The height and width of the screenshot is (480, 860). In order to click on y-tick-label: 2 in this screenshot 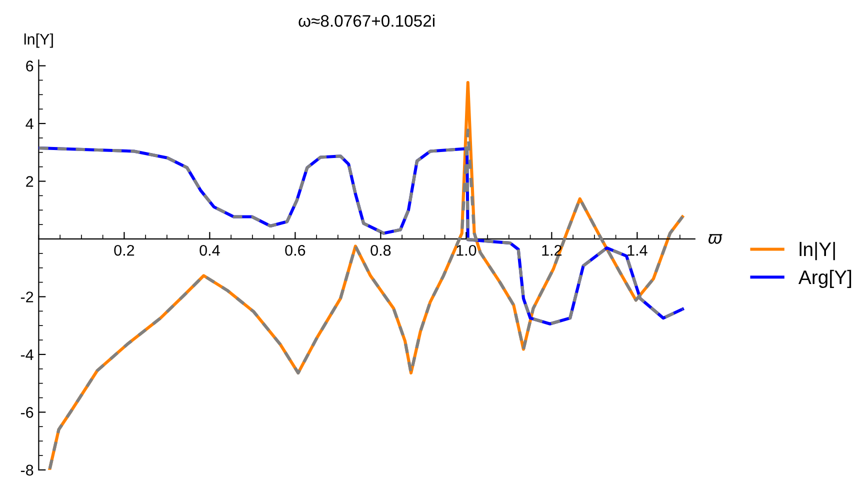, I will do `click(30, 181)`.